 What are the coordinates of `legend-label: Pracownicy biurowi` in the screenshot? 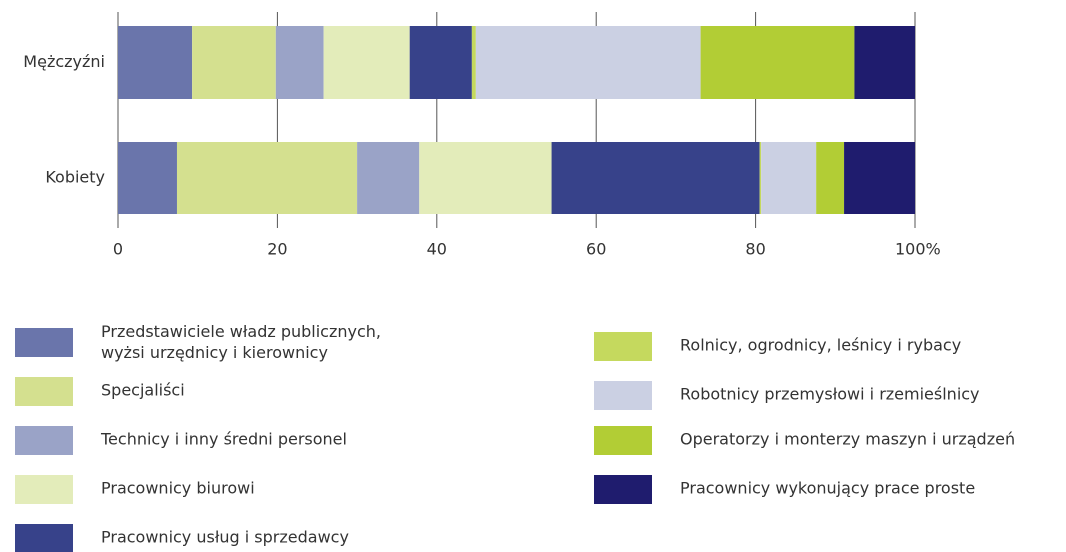 It's located at (178, 488).